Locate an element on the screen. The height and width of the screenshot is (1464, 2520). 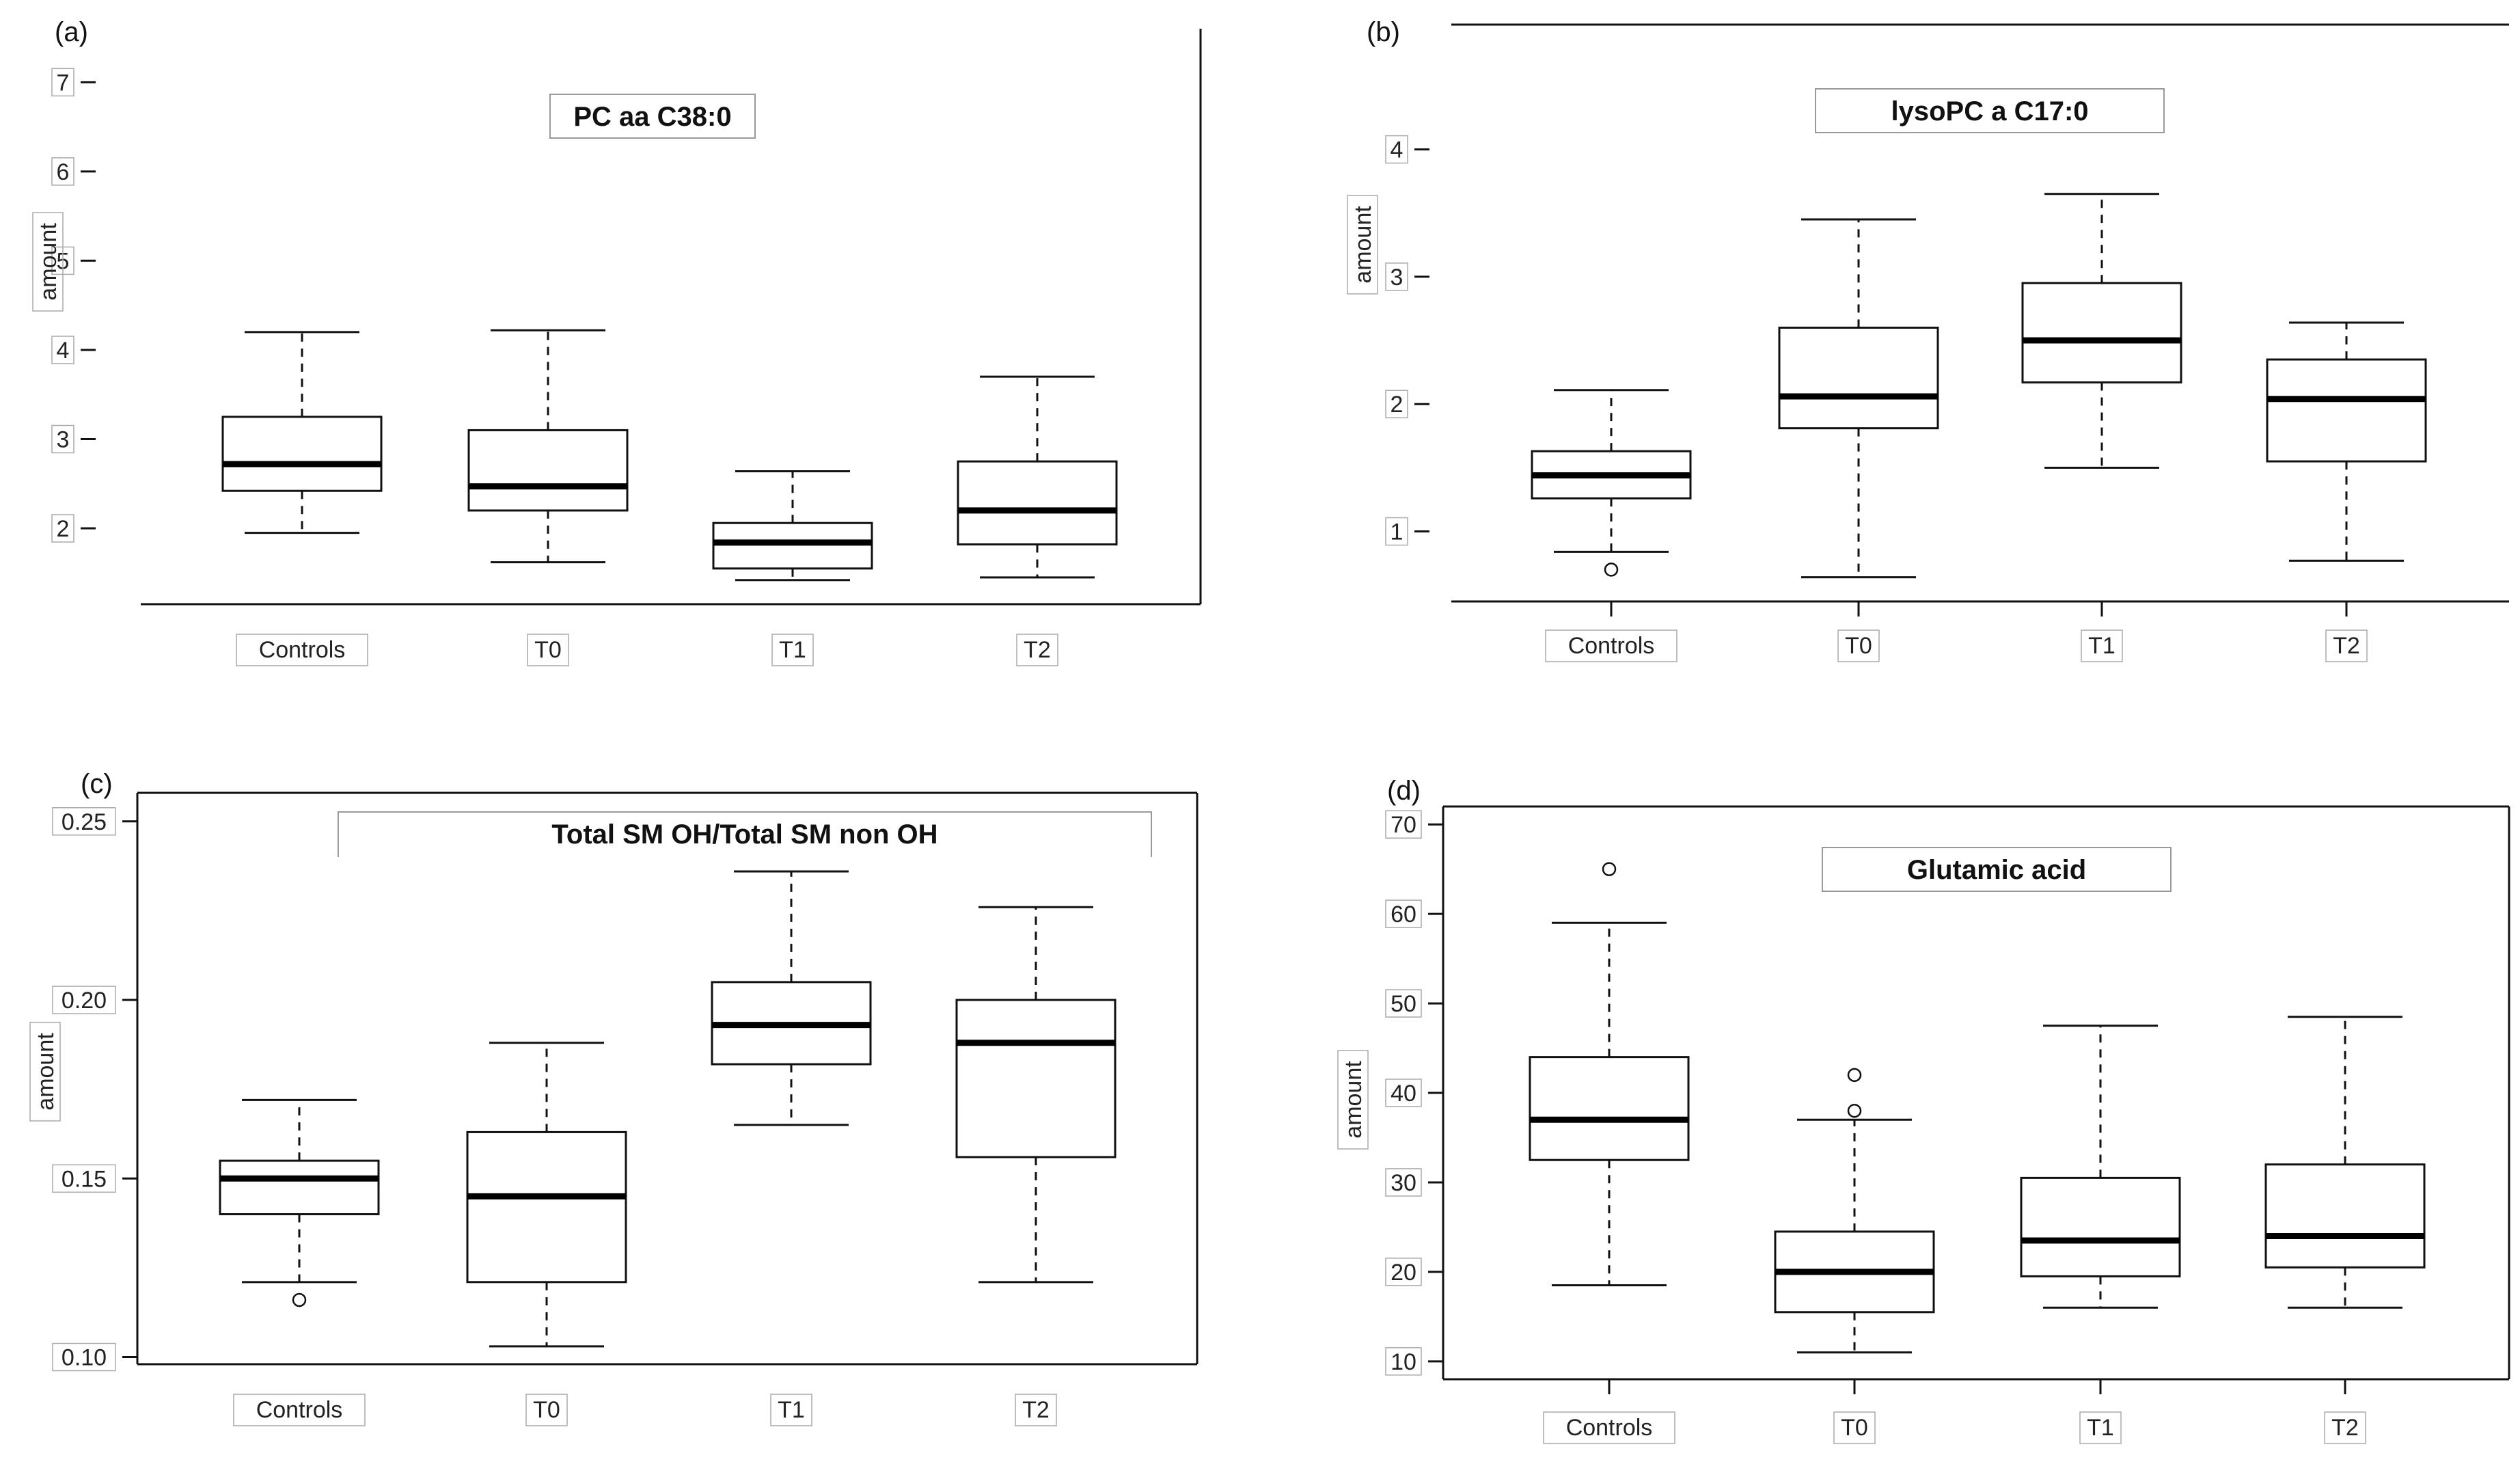
y-tick-label: 7 is located at coordinates (63, 83).